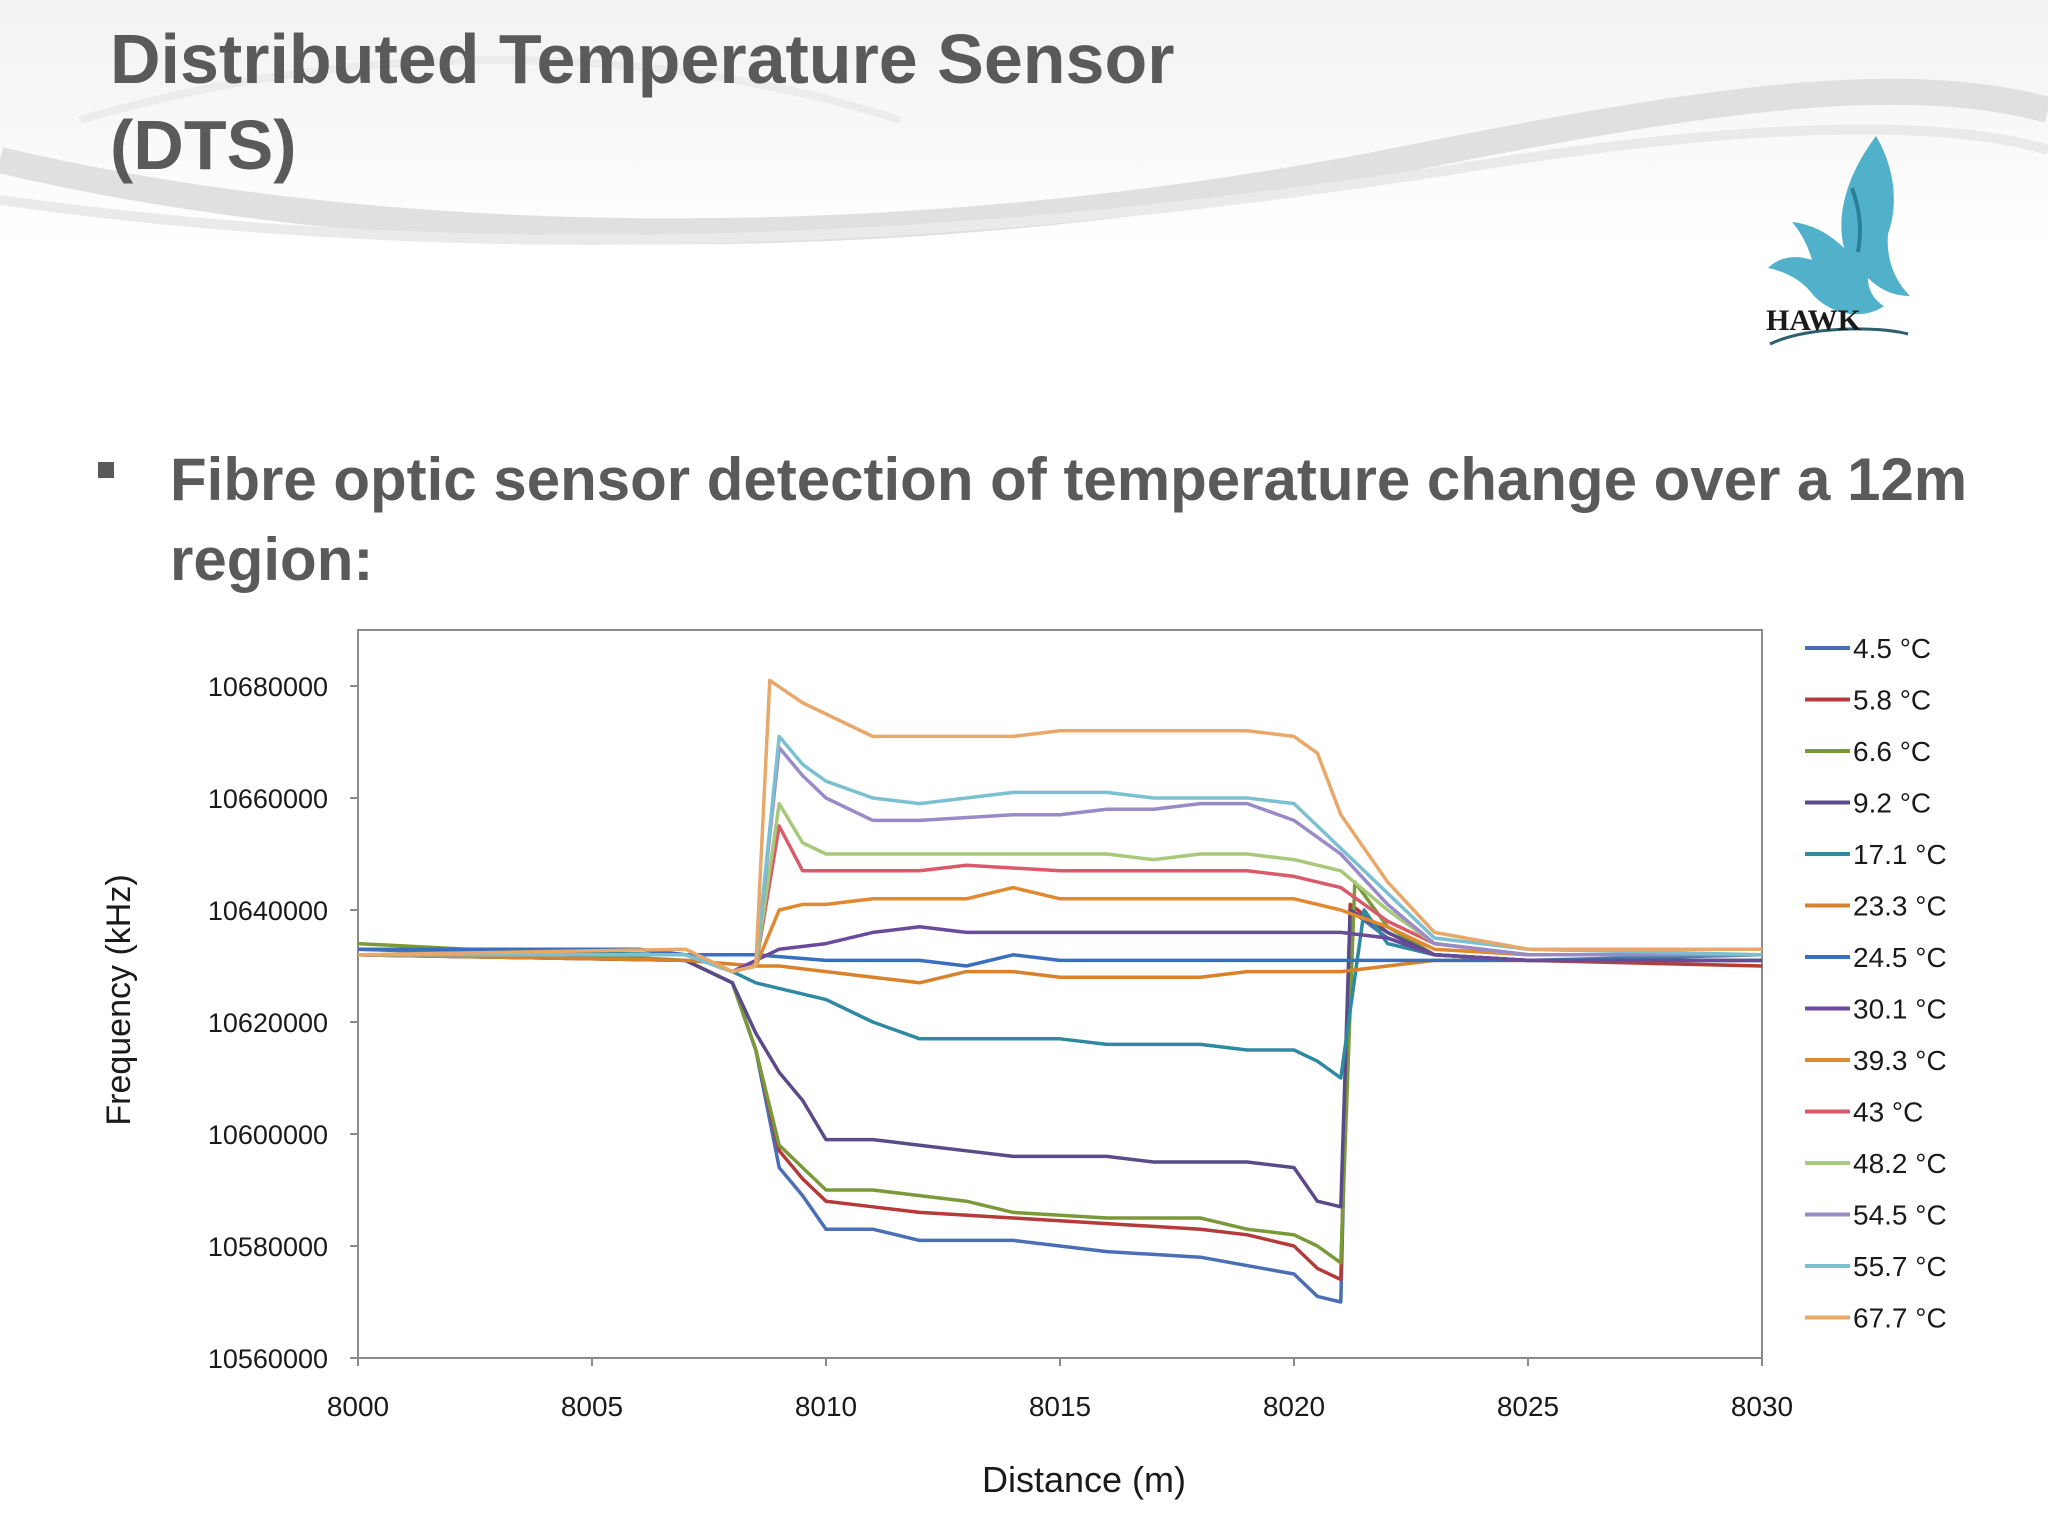 The image size is (2048, 1536). I want to click on y-axis-label: Frequency (kHz), so click(119, 999).